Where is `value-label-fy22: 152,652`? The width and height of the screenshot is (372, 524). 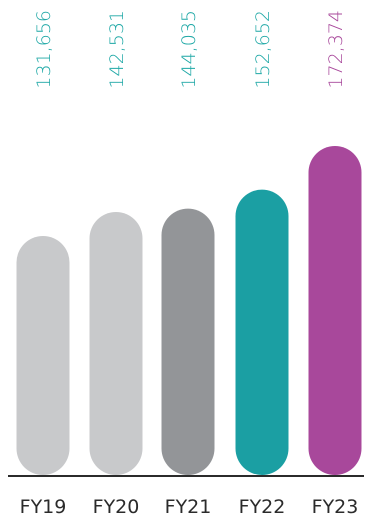 value-label-fy22: 152,652 is located at coordinates (263, 49).